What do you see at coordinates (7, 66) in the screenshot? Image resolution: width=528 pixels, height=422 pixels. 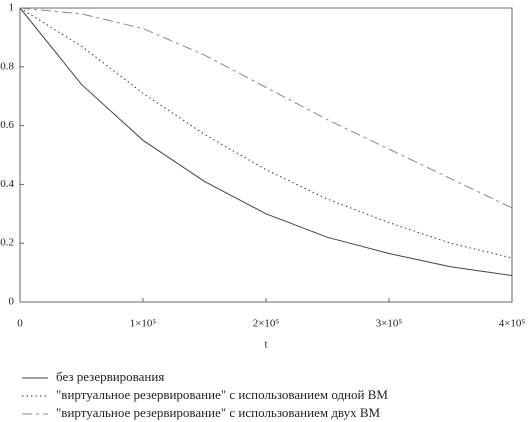 I see `y-tick-label: 0.8` at bounding box center [7, 66].